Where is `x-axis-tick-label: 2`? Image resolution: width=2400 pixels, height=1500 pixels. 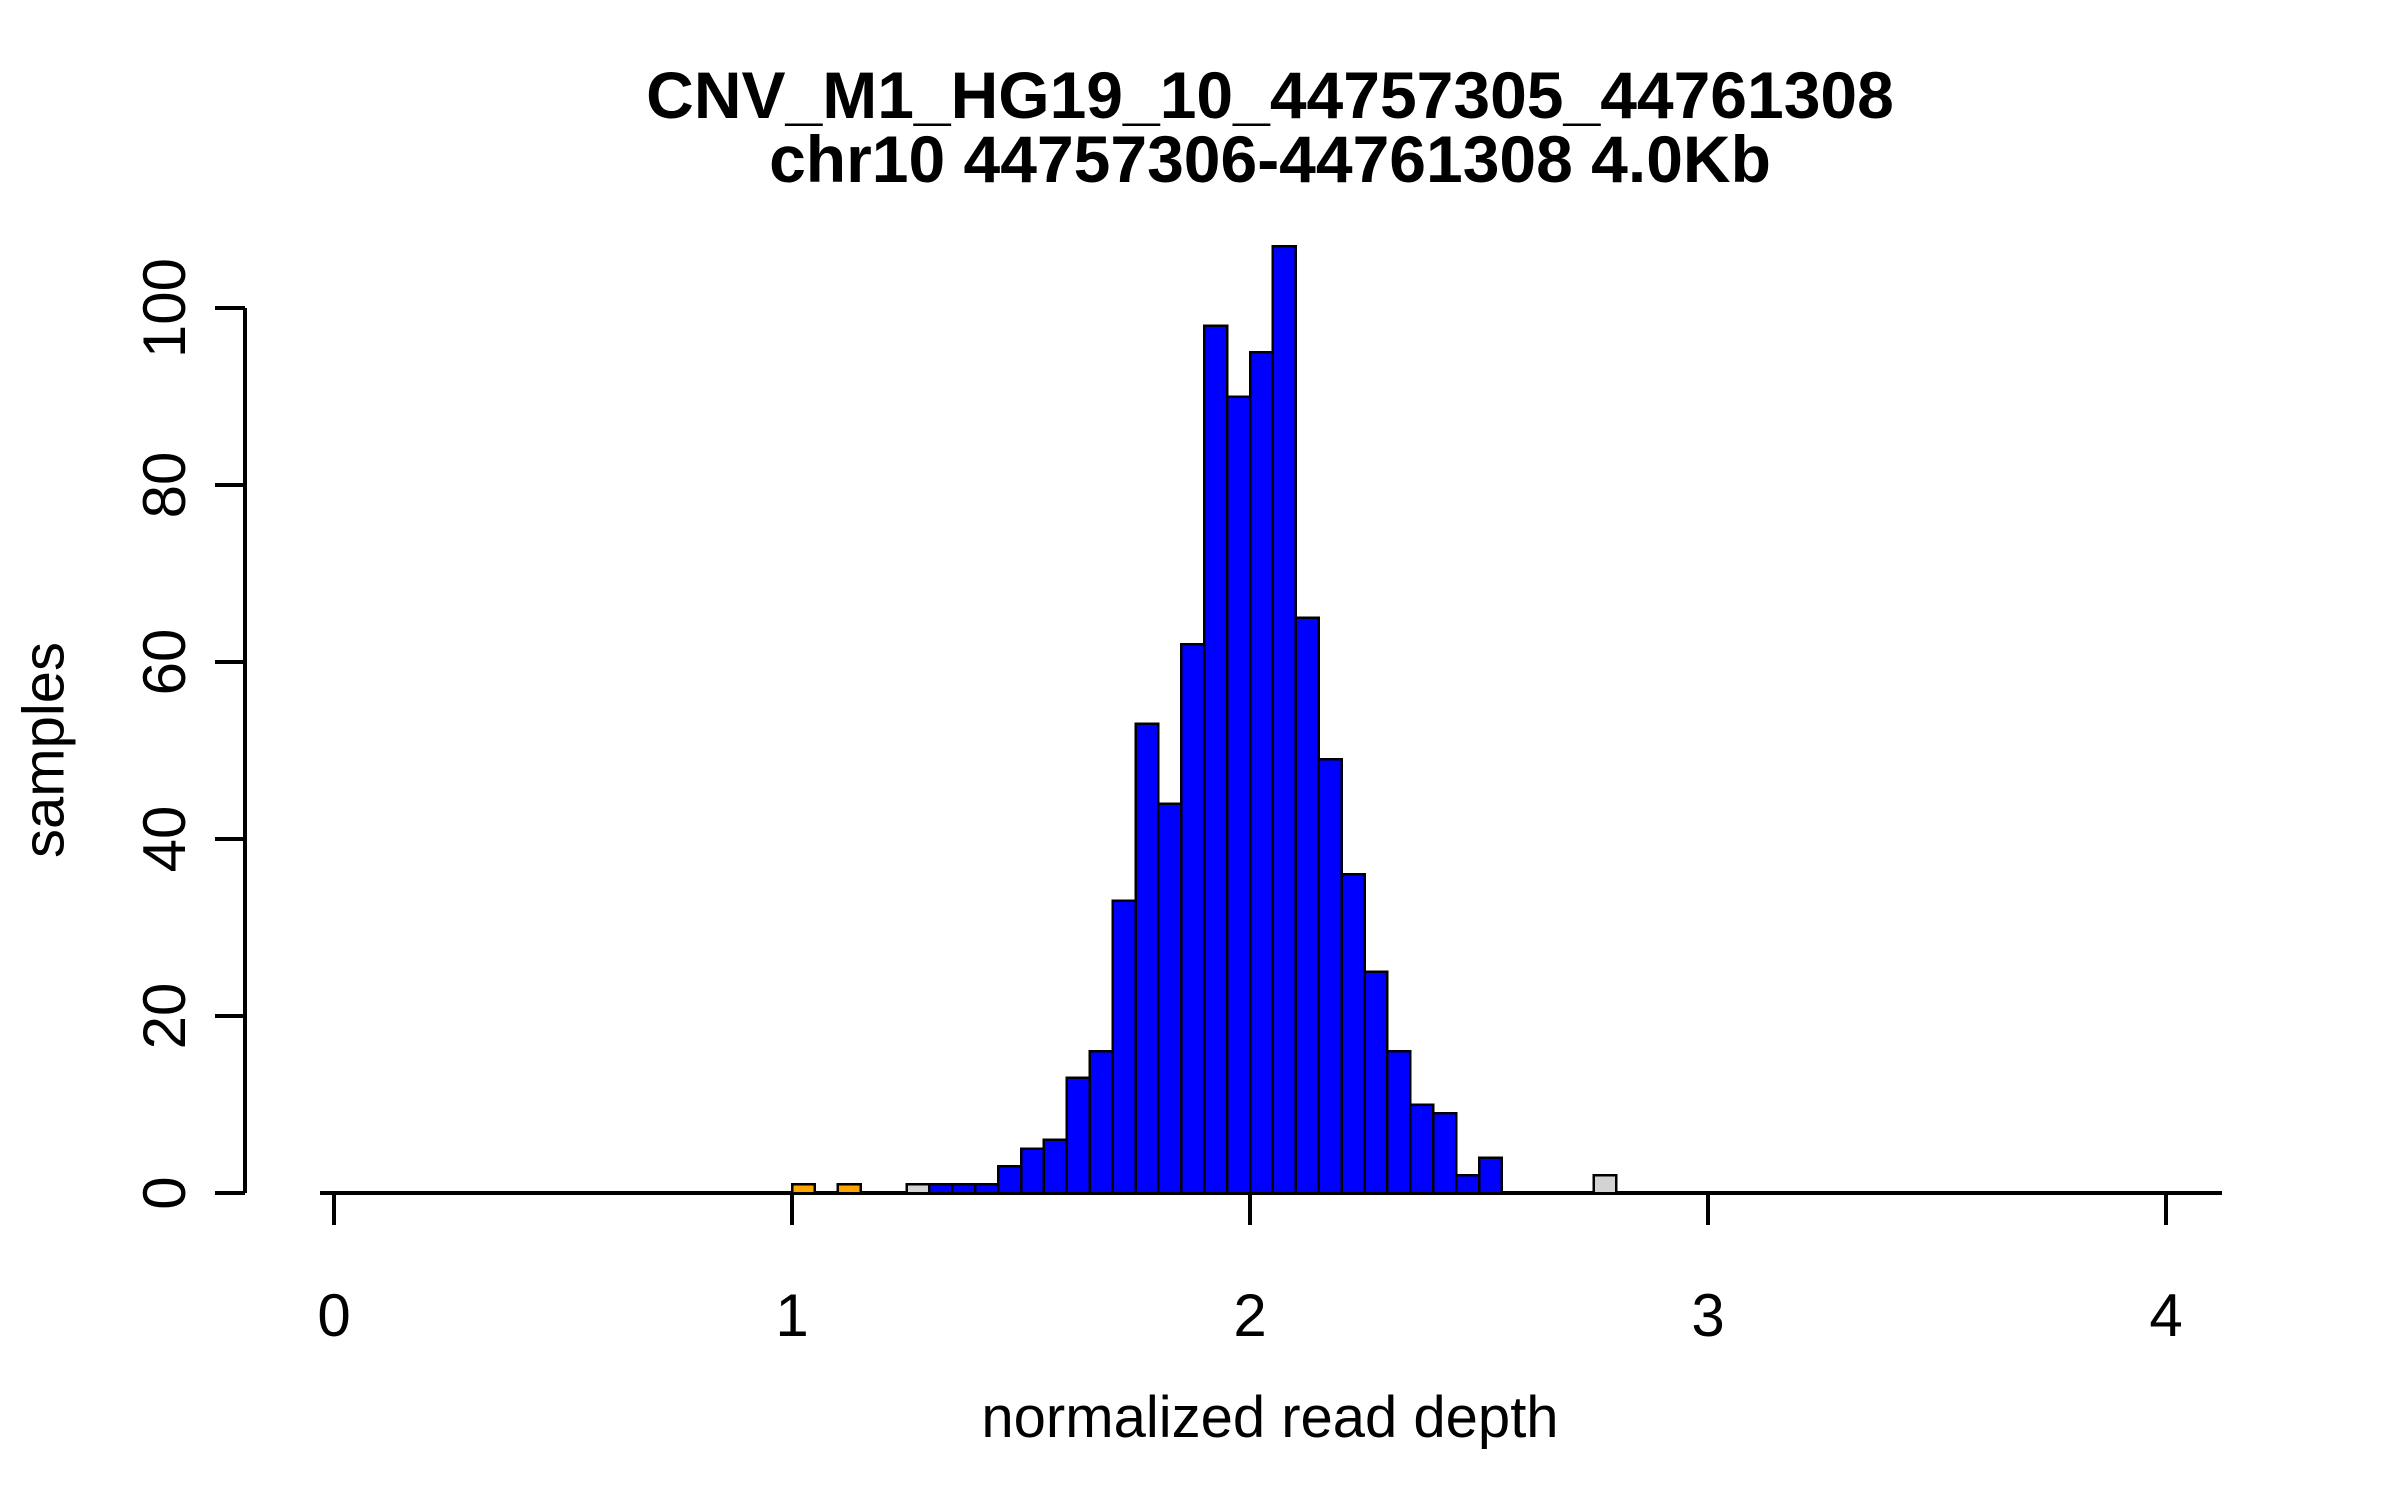
x-axis-tick-label: 2 is located at coordinates (1249, 1315).